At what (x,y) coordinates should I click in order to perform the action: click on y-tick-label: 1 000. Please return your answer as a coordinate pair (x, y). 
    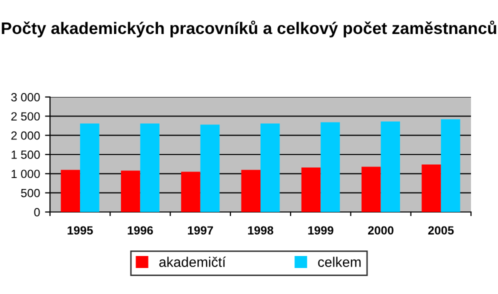
    Looking at the image, I should click on (26, 174).